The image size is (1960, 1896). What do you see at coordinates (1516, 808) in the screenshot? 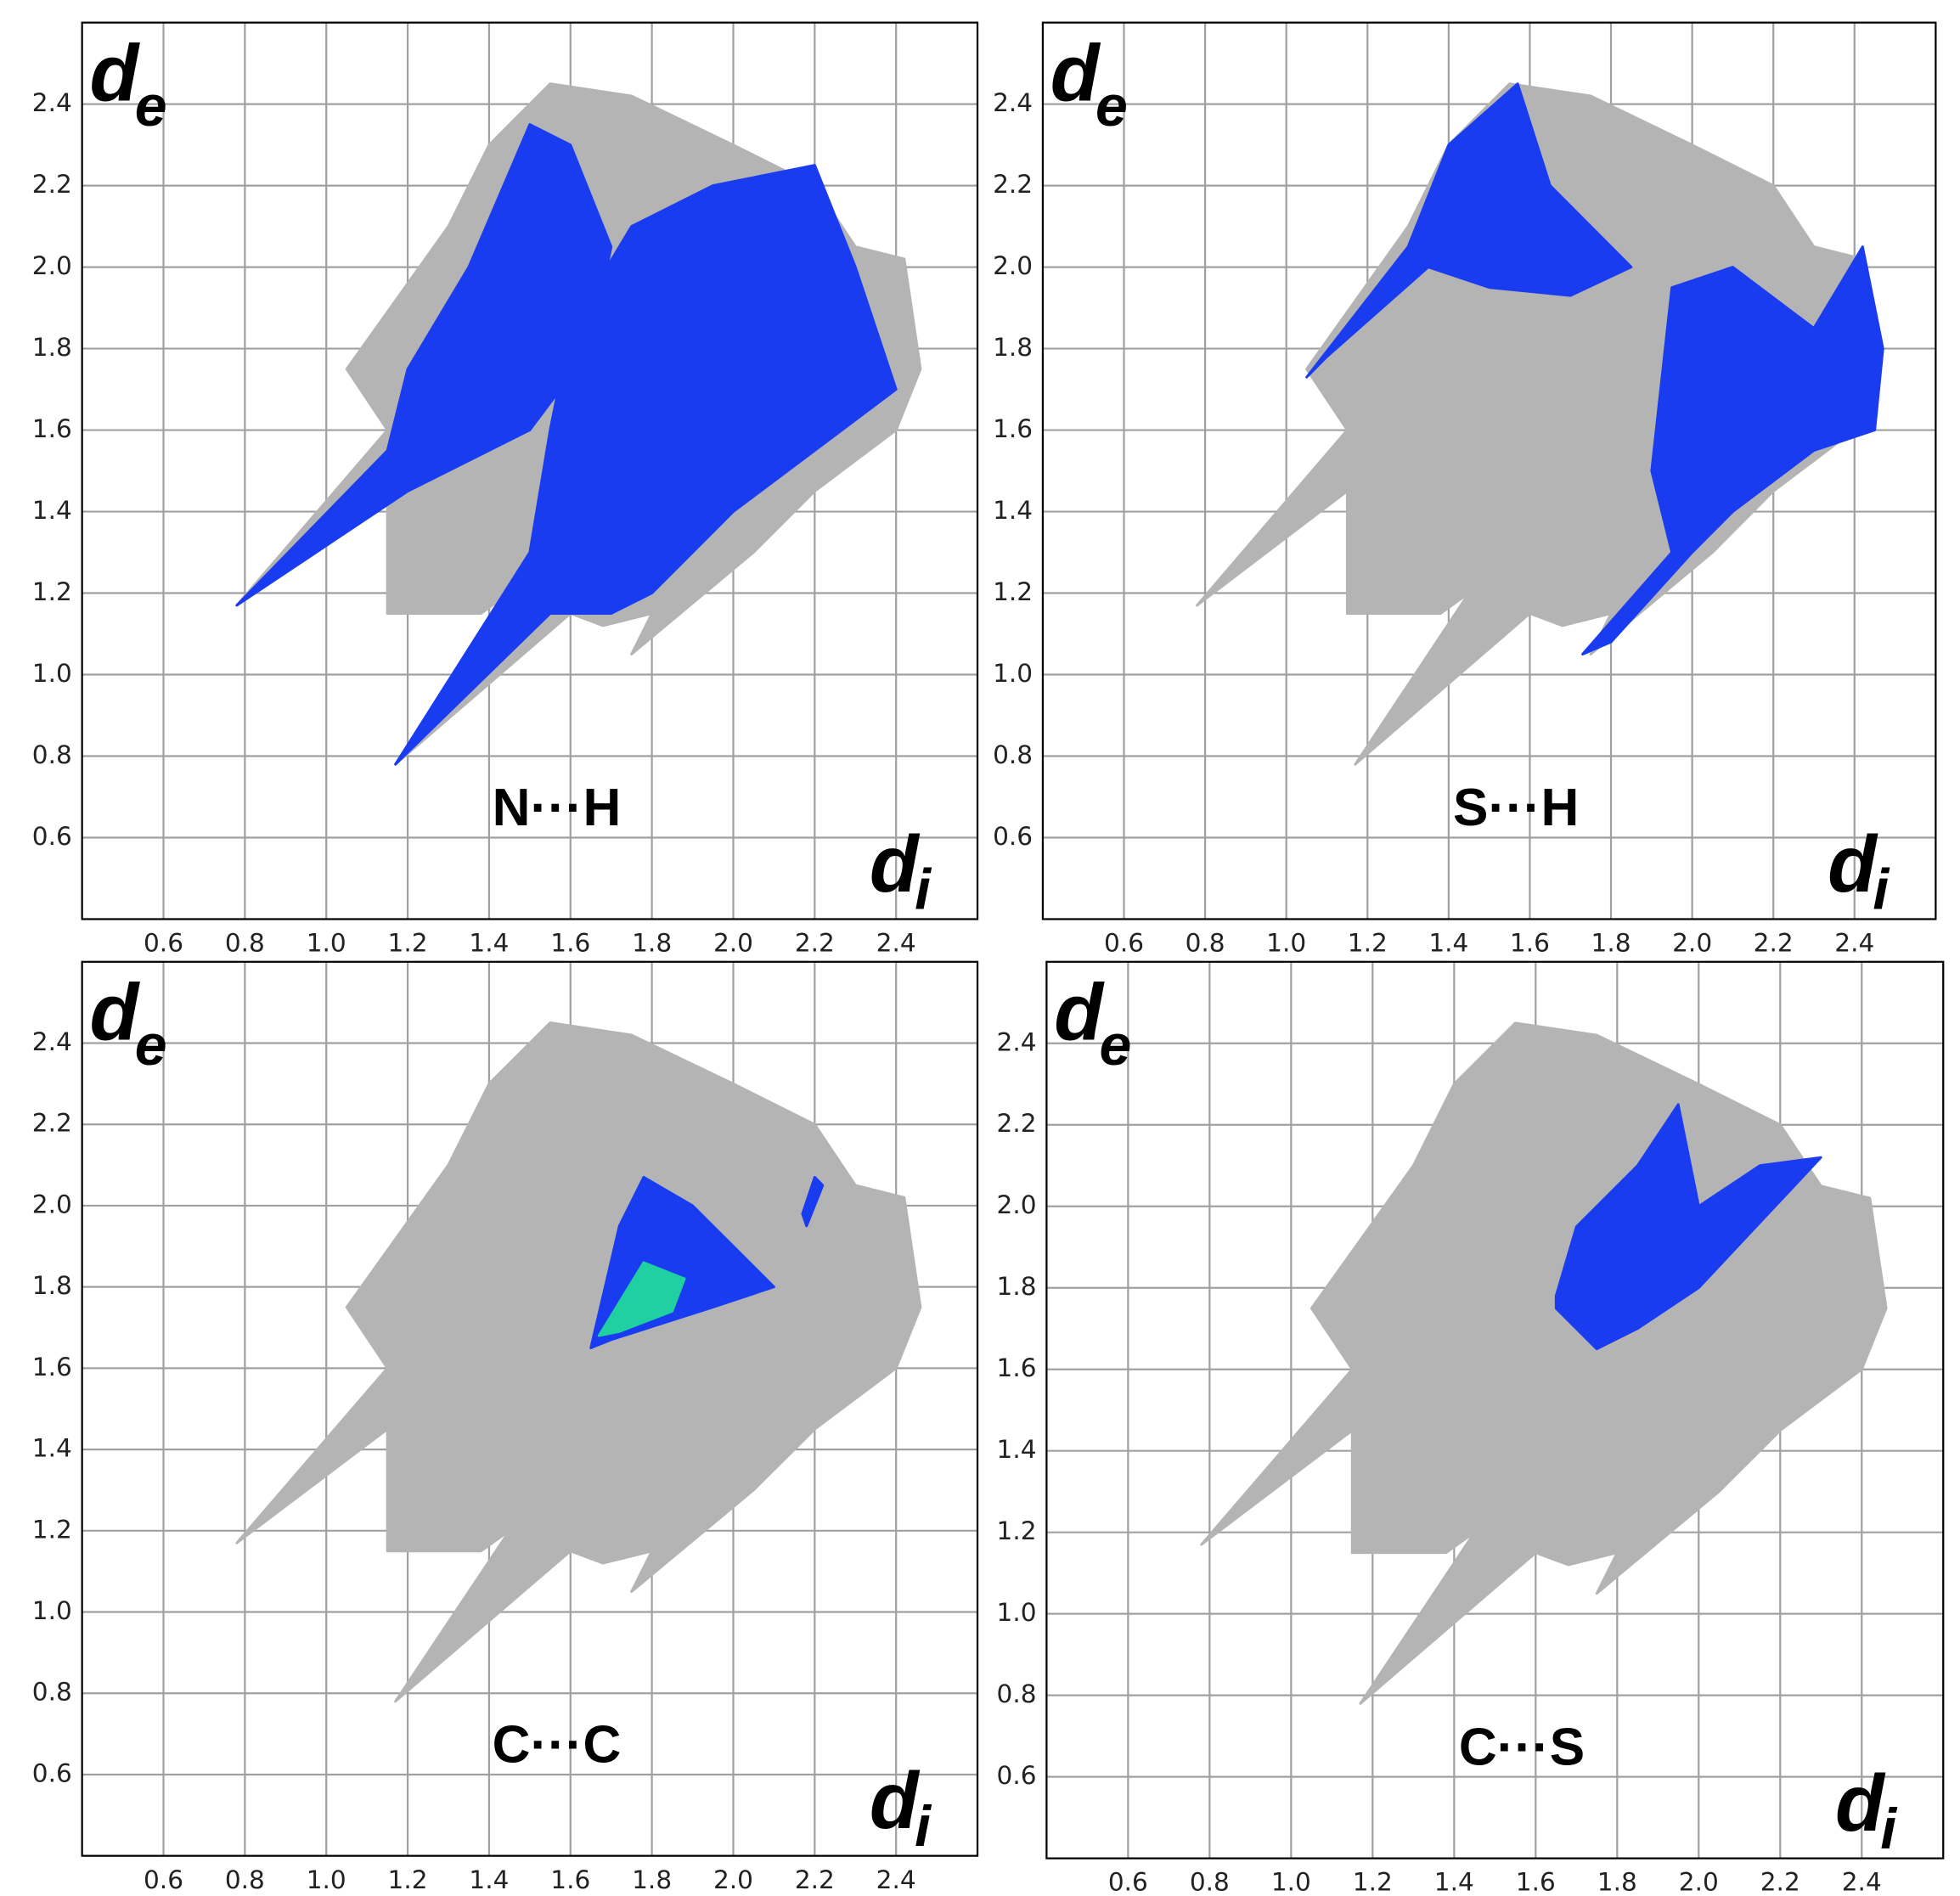
I see `contact-label: S···H` at bounding box center [1516, 808].